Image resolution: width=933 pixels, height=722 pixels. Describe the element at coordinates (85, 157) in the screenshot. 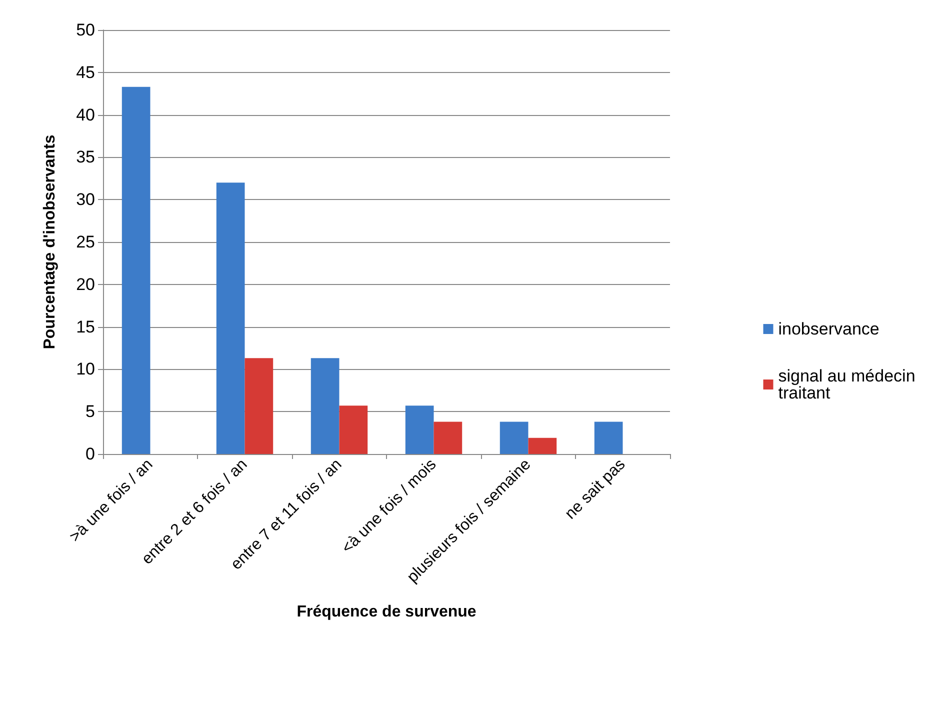

I see `y-tick-label: 35` at that location.